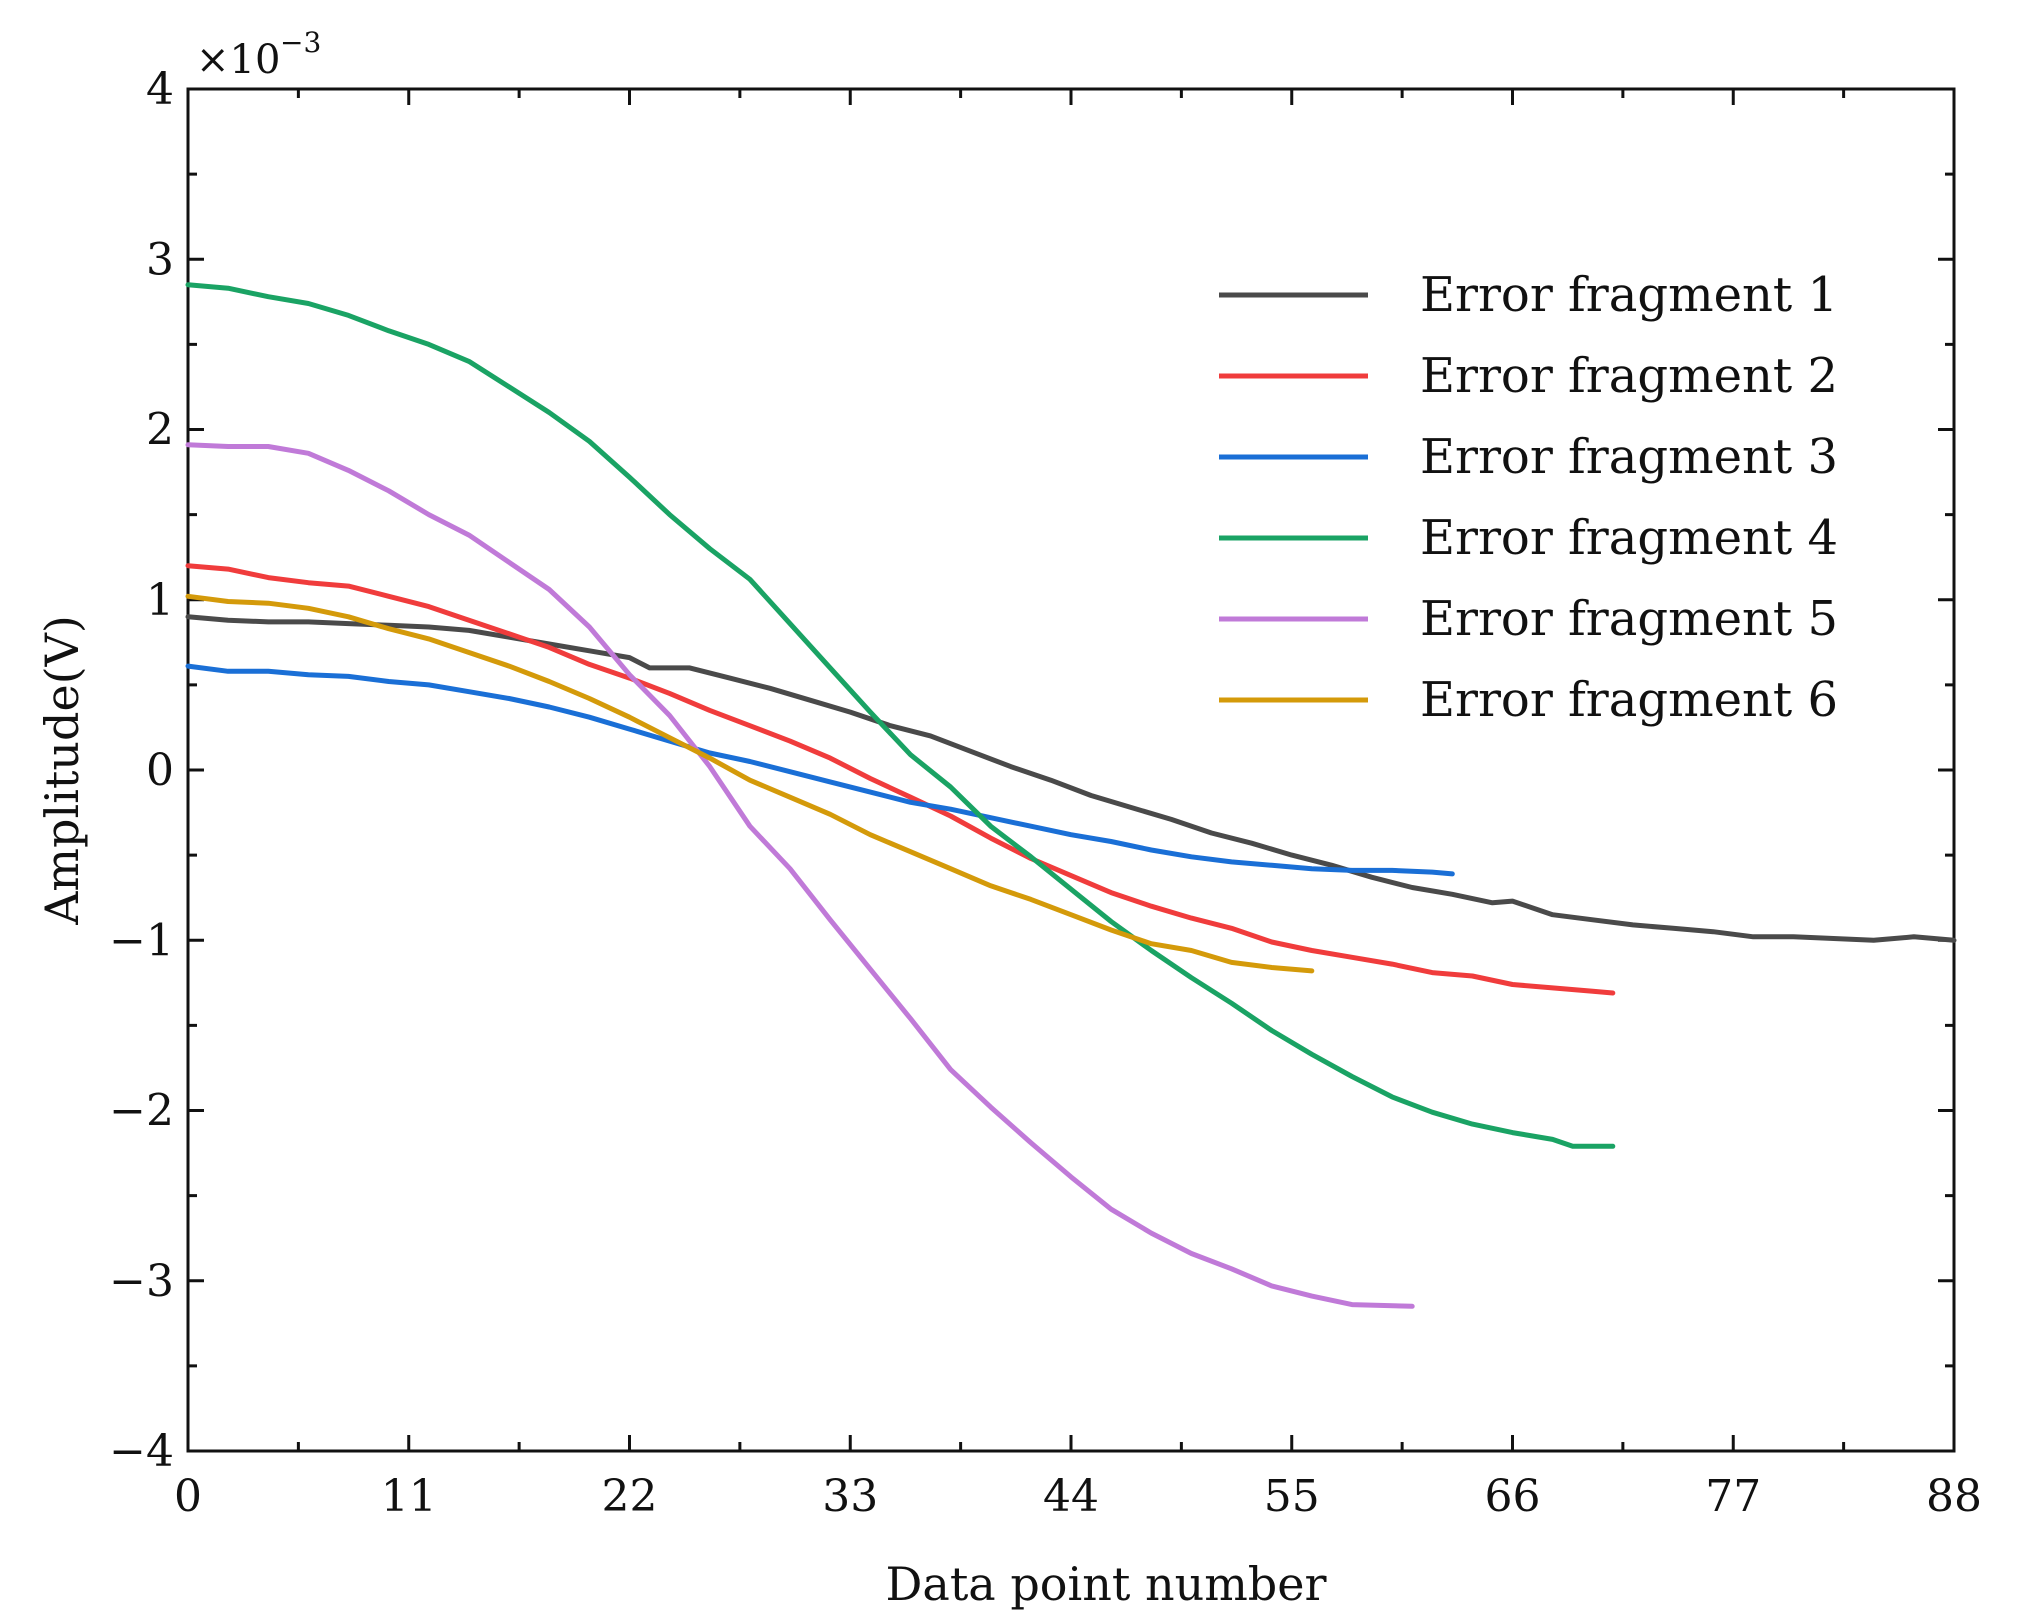 This screenshot has height=1619, width=2021. Describe the element at coordinates (630, 1496) in the screenshot. I see `x-tick-label: 22` at that location.